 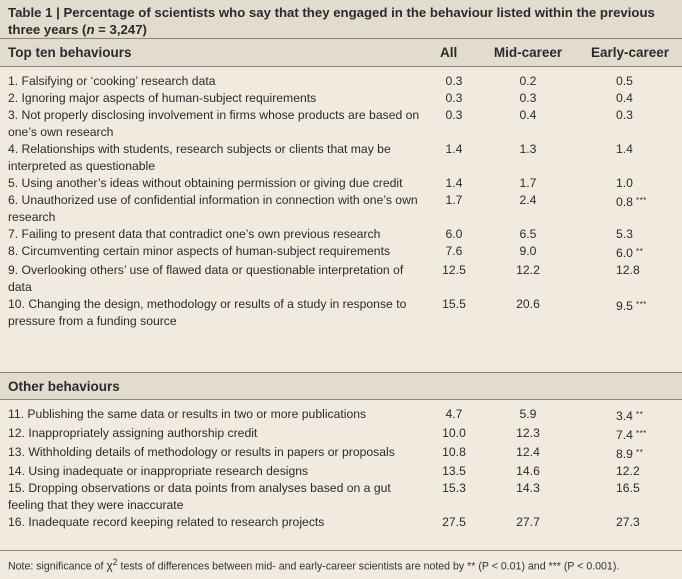 What do you see at coordinates (536, 566) in the screenshot?
I see `note-and: and` at bounding box center [536, 566].